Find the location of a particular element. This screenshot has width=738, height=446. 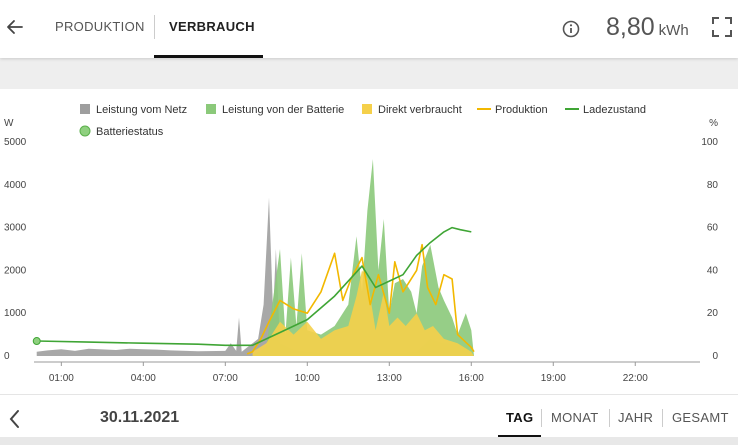

tab-verbrauch: VERBRAUCH is located at coordinates (212, 26).